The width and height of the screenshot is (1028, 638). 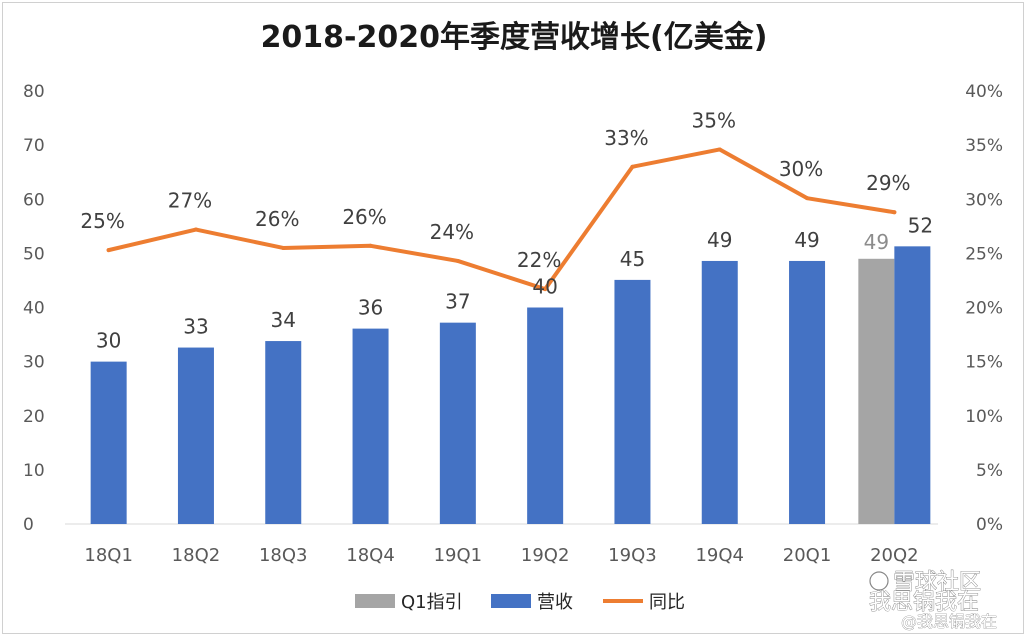 What do you see at coordinates (196, 555) in the screenshot?
I see `x-tick-label: 18Q2` at bounding box center [196, 555].